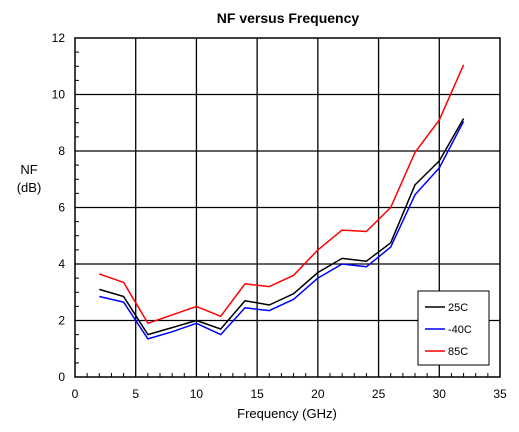  What do you see at coordinates (257, 394) in the screenshot?
I see `x-tick-label: 15` at bounding box center [257, 394].